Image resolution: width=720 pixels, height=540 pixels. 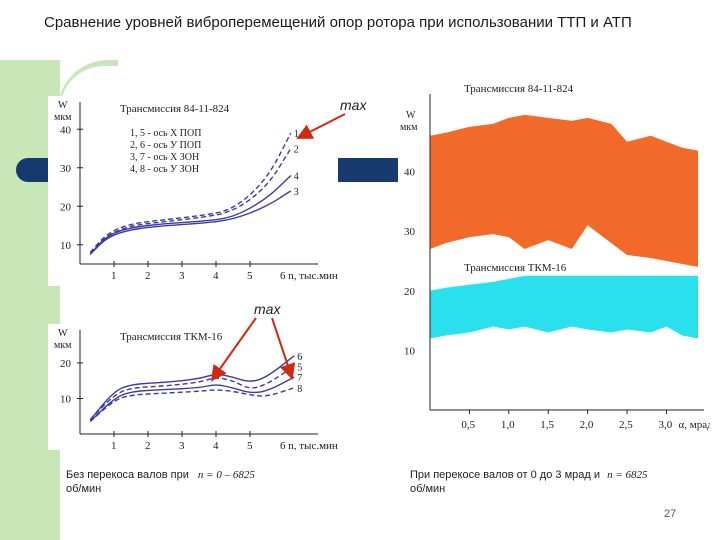 What do you see at coordinates (627, 475) in the screenshot?
I see `caption-right-formula: n = 6825` at bounding box center [627, 475].